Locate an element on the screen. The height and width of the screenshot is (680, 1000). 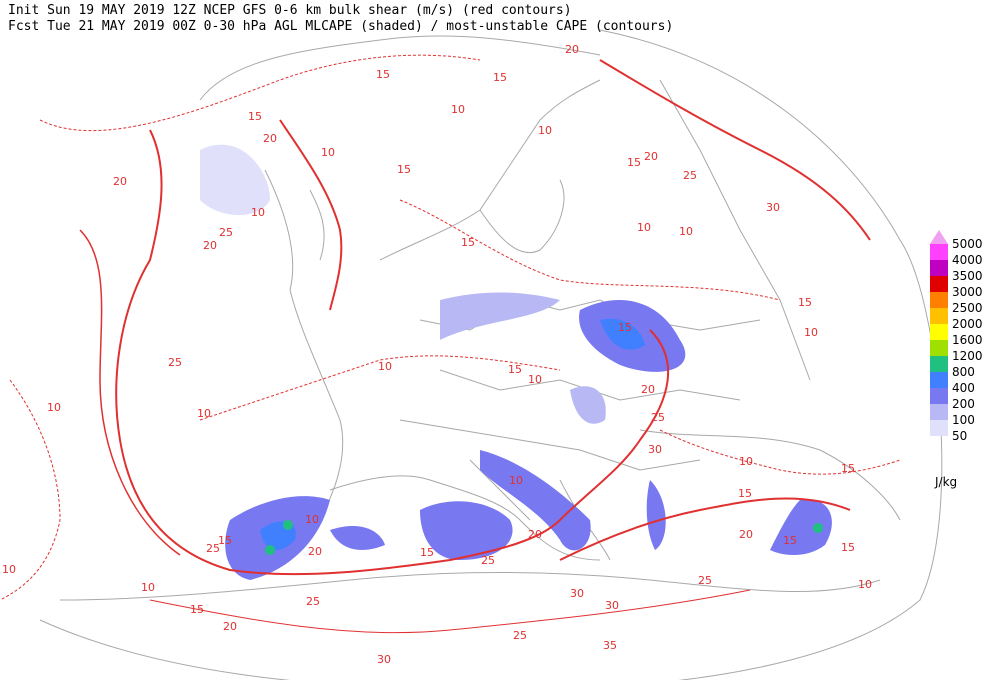
legend-label: 5000 is located at coordinates (967, 244).